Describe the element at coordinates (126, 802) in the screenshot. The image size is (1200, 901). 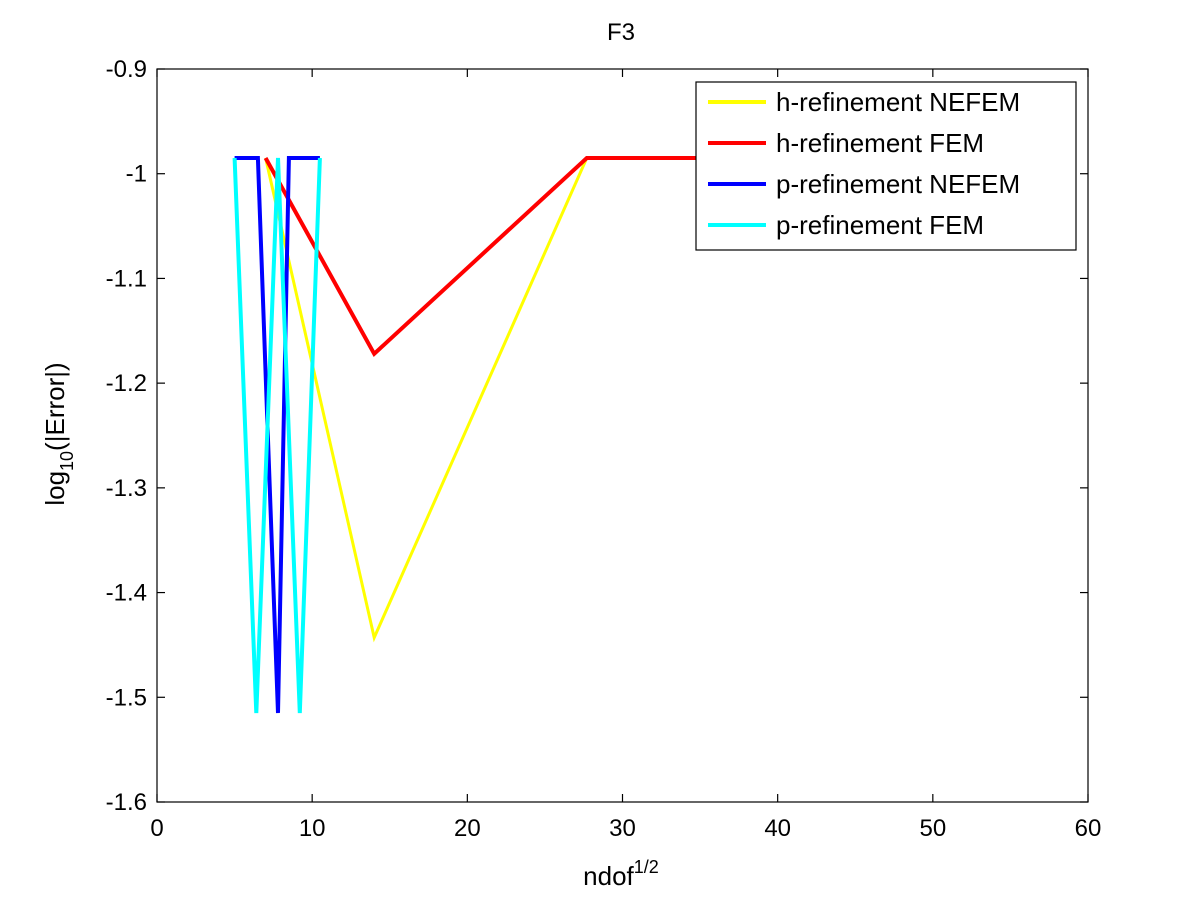
I see `y-tick-label: -1.6` at that location.